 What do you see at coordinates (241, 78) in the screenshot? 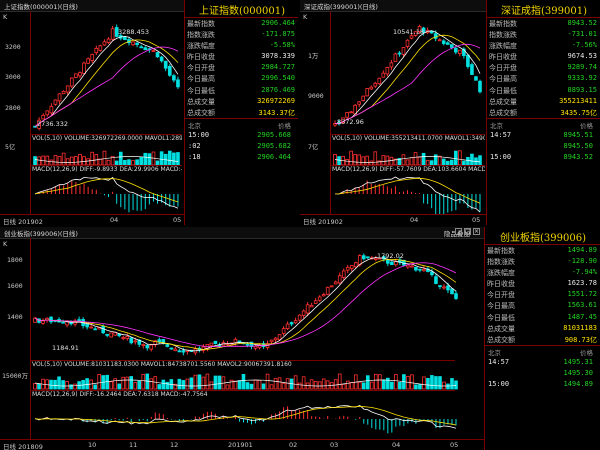
I see `quote-row: 今日最高 2996.540` at bounding box center [241, 78].